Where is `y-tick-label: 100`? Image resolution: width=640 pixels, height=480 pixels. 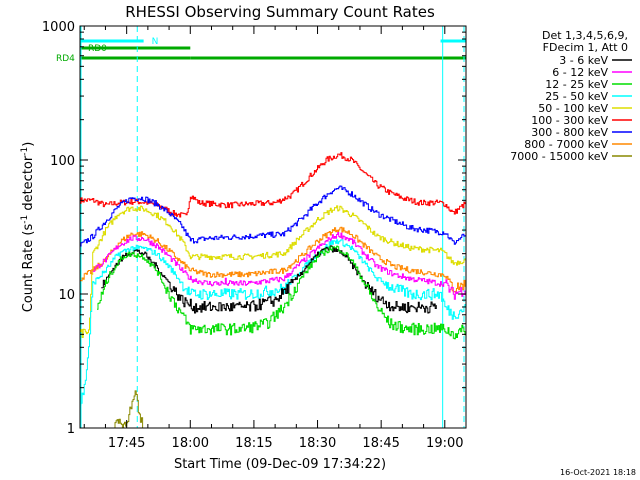 y-tick-label: 100 is located at coordinates (62, 161).